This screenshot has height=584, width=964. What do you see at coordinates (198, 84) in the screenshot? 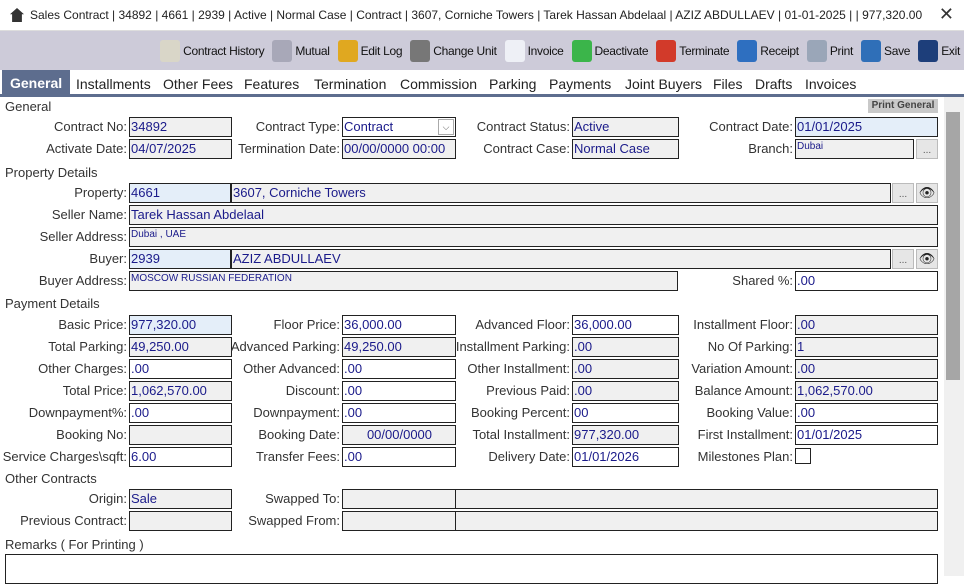
I see `tab-other-fees: Other Fees` at bounding box center [198, 84].